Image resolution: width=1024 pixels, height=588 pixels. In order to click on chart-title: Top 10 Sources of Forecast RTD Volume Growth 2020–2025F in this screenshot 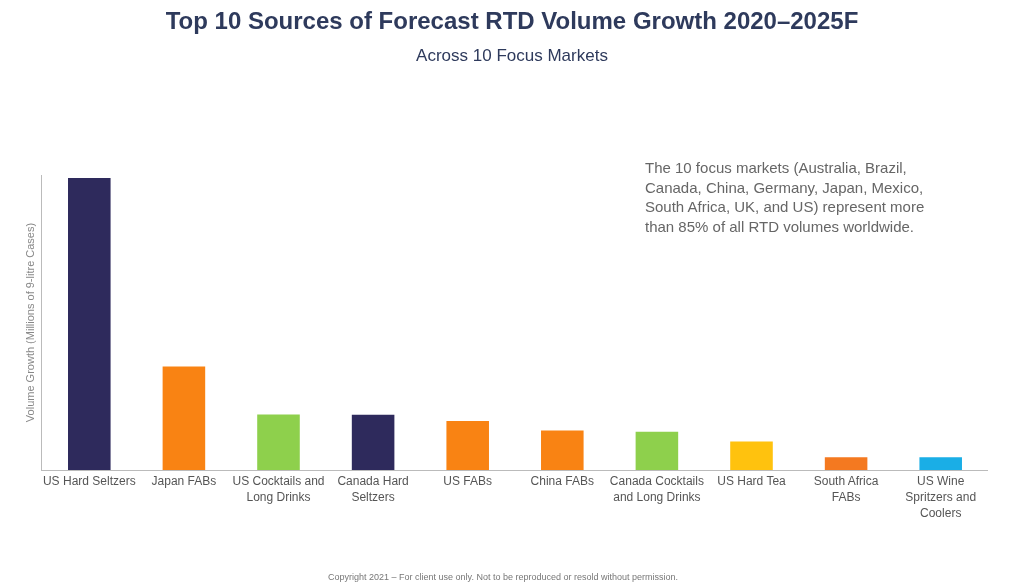, I will do `click(512, 21)`.